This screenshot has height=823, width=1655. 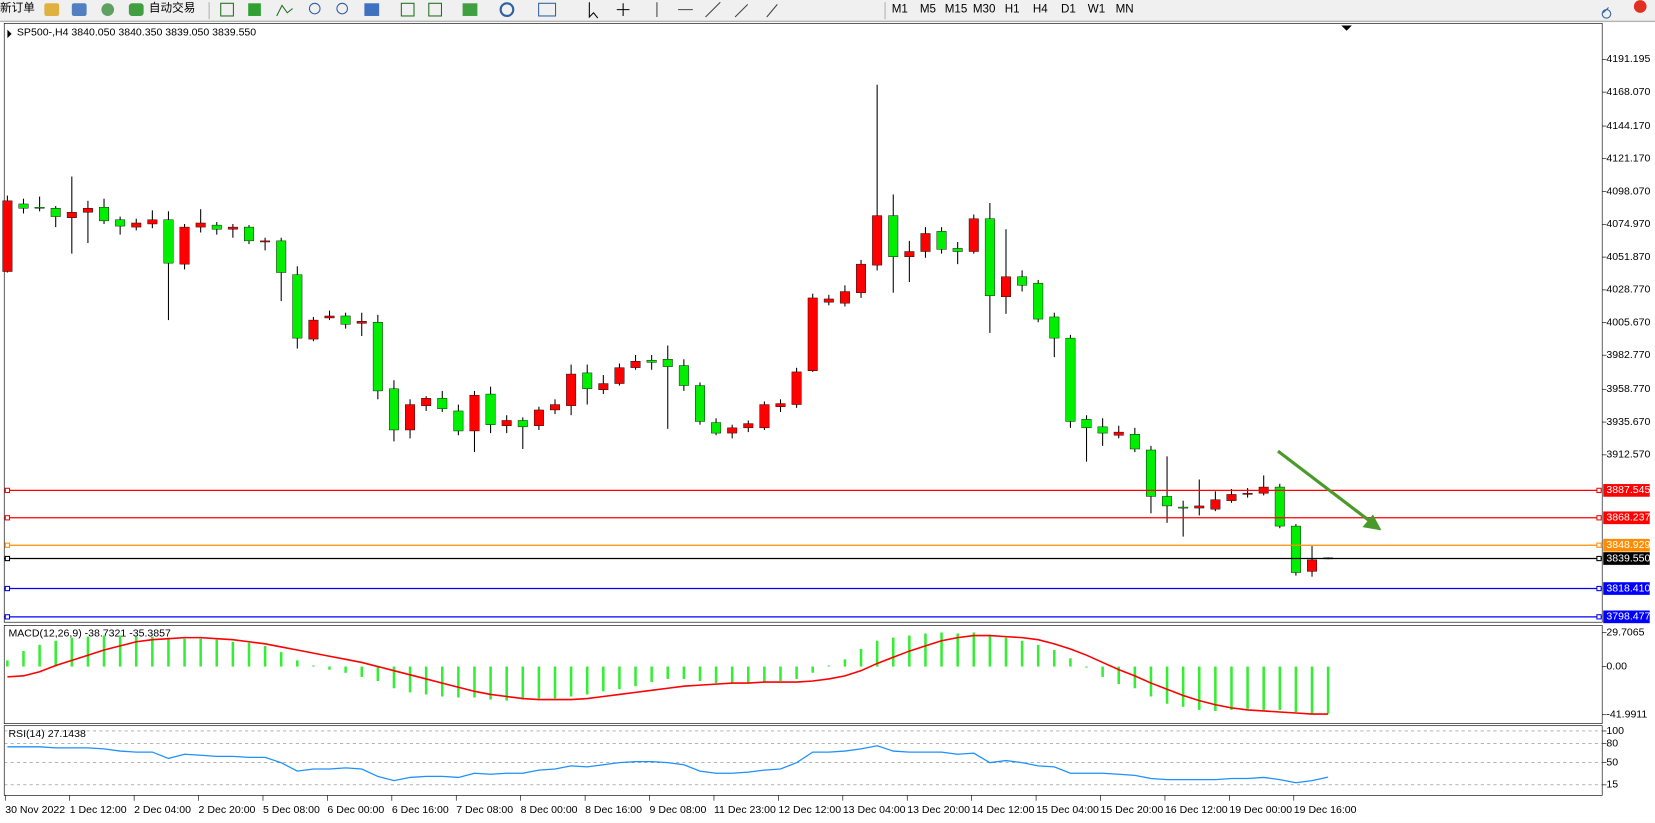 I want to click on timeframe-button: M5, so click(x=928, y=9).